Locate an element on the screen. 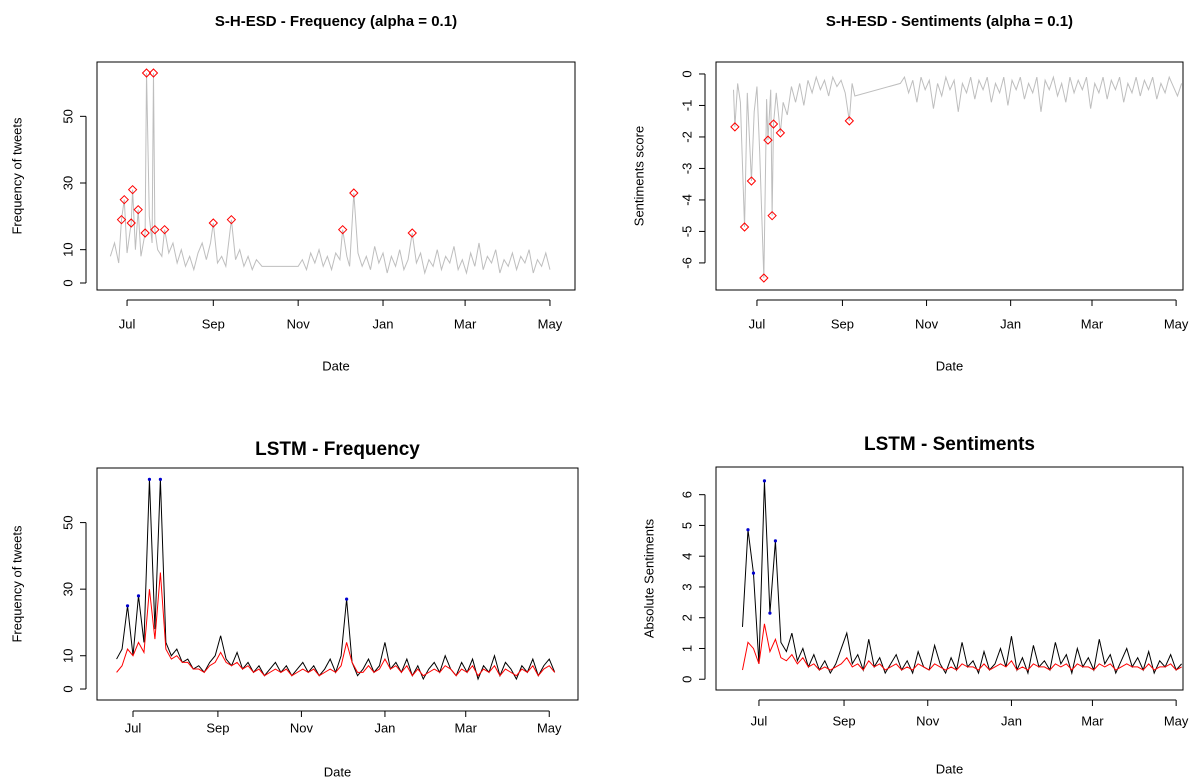  y-axis-label: Sentiments score is located at coordinates (638, 176).